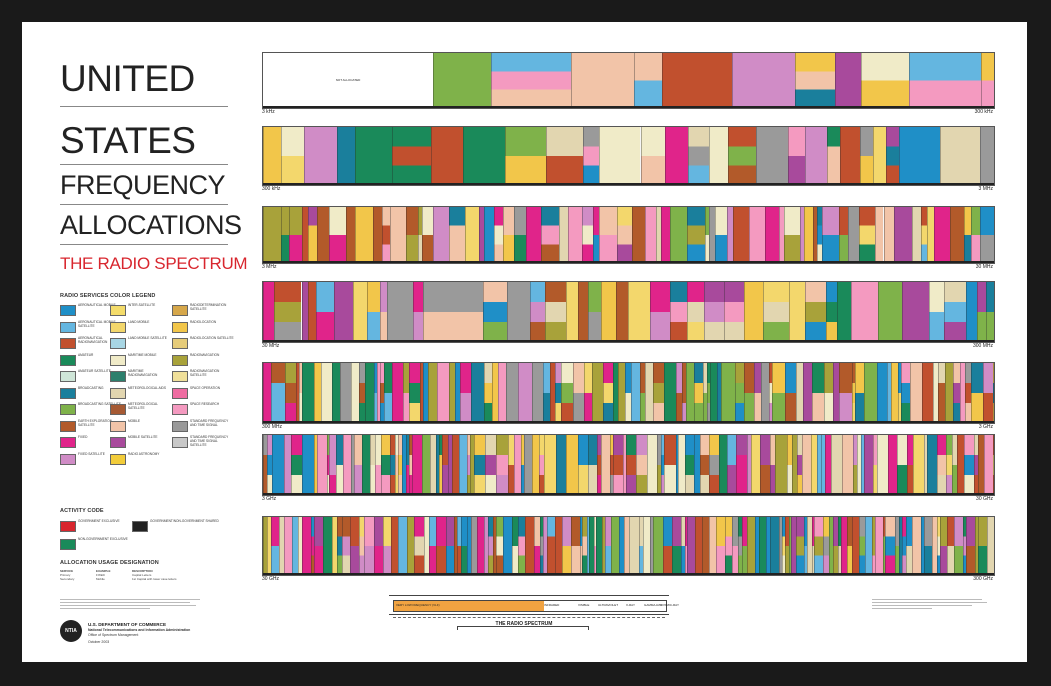 This screenshot has height=686, width=1051. Describe the element at coordinates (140, 310) in the screenshot. I see `legend-item: INTER-SATELLITE` at that location.